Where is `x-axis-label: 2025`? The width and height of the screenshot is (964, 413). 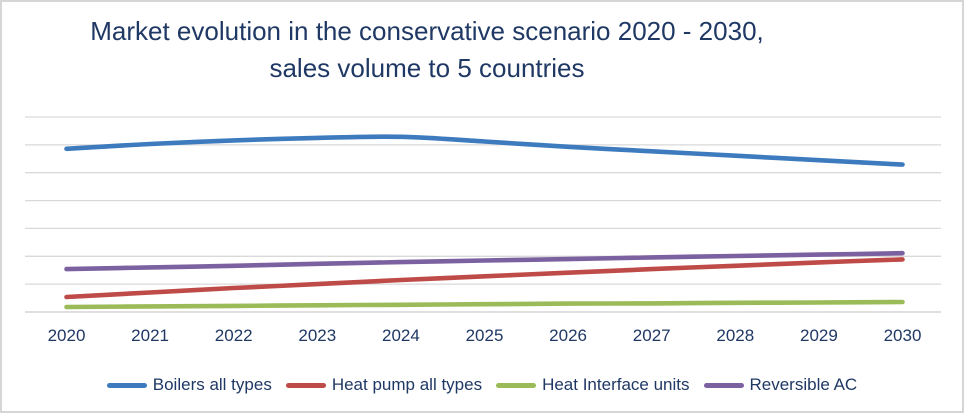 x-axis-label: 2025 is located at coordinates (485, 335).